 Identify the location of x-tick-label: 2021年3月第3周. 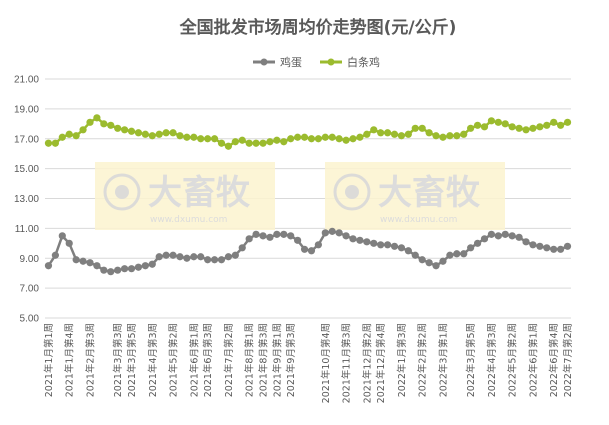
(118, 360).